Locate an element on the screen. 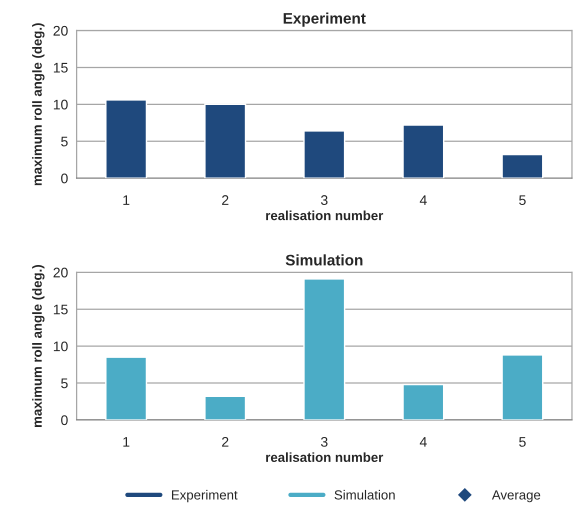 The width and height of the screenshot is (576, 509). legend-label: Average is located at coordinates (516, 496).